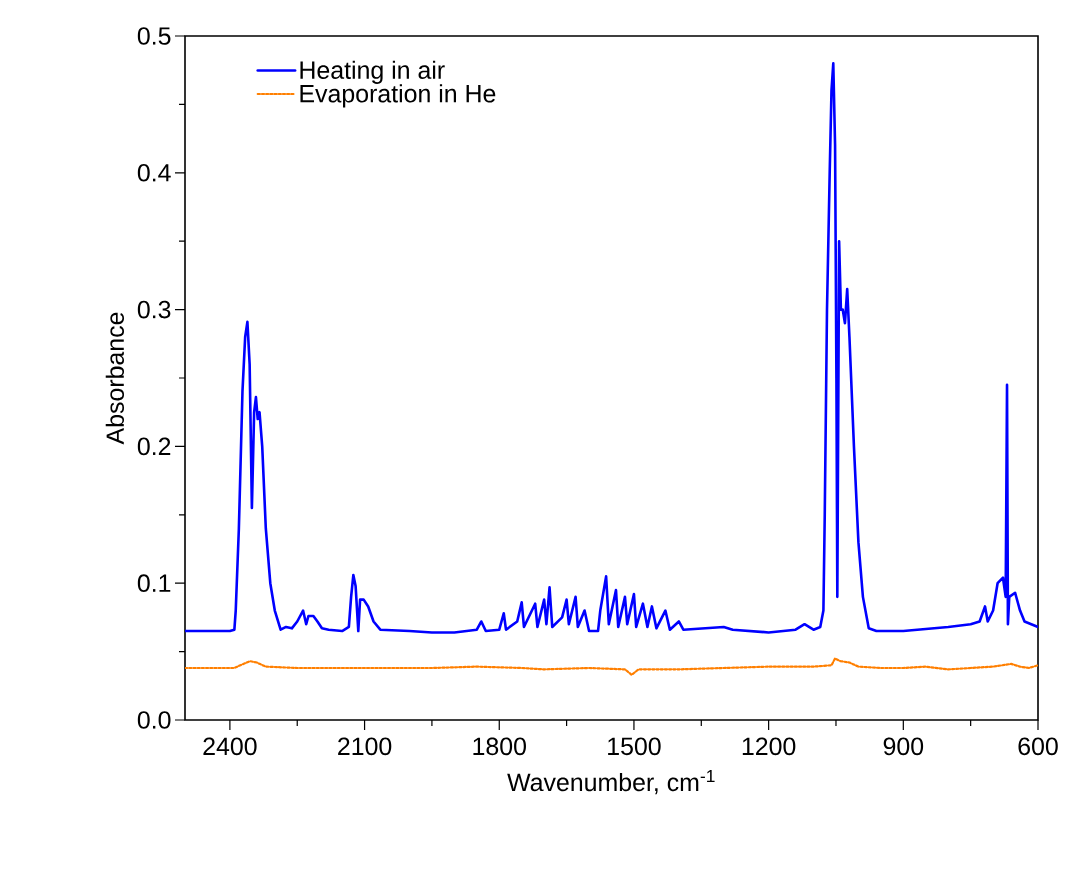 This screenshot has width=1076, height=869. What do you see at coordinates (769, 746) in the screenshot?
I see `x-tick-label: 1200` at bounding box center [769, 746].